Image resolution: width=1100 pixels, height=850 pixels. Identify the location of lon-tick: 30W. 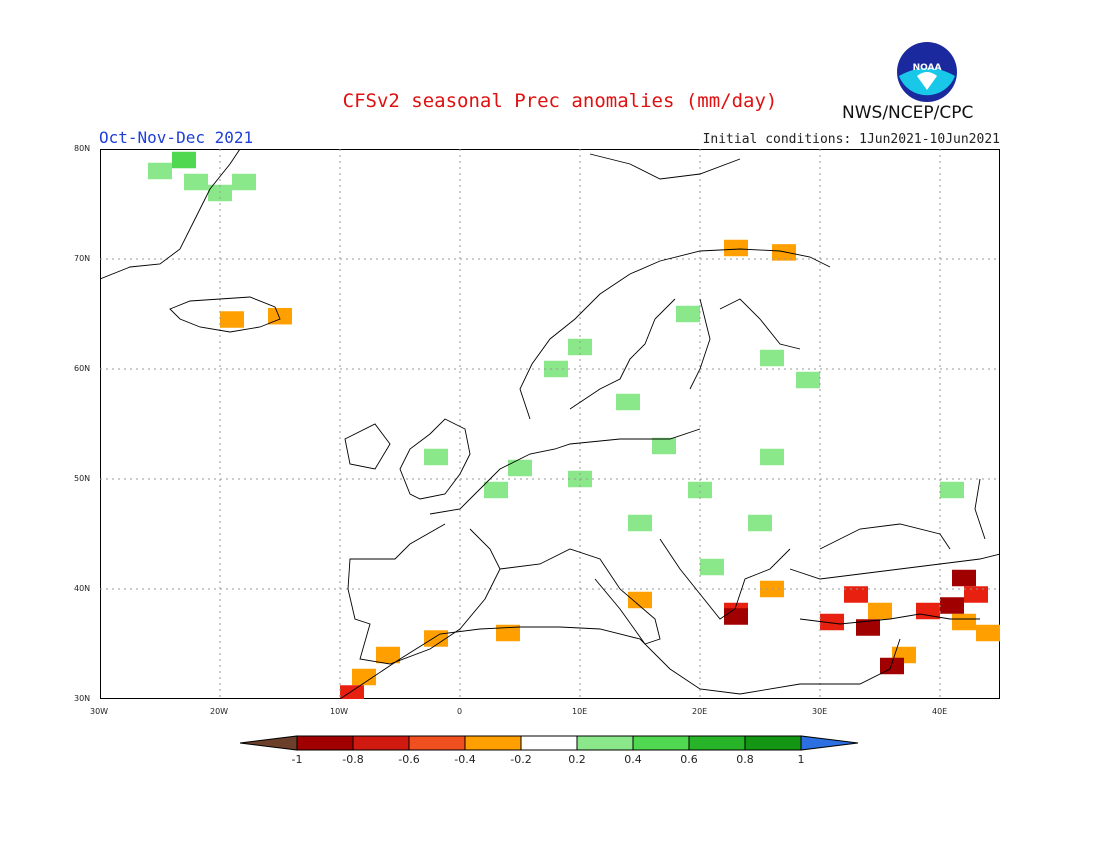
(99, 711).